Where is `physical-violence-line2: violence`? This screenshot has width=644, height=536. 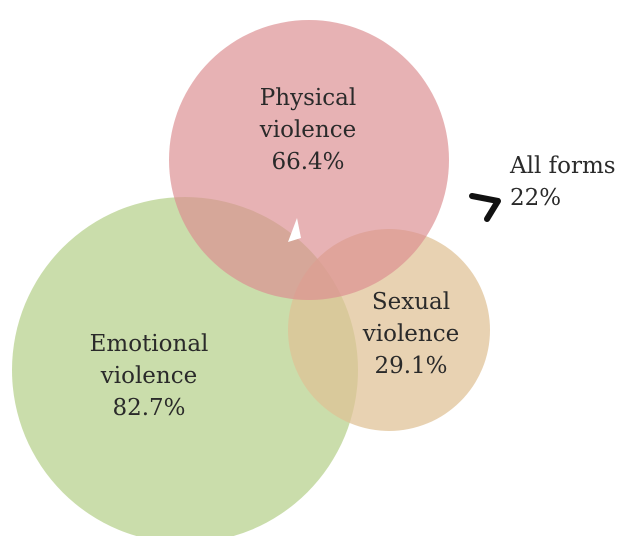 physical-violence-line2: violence is located at coordinates (308, 130).